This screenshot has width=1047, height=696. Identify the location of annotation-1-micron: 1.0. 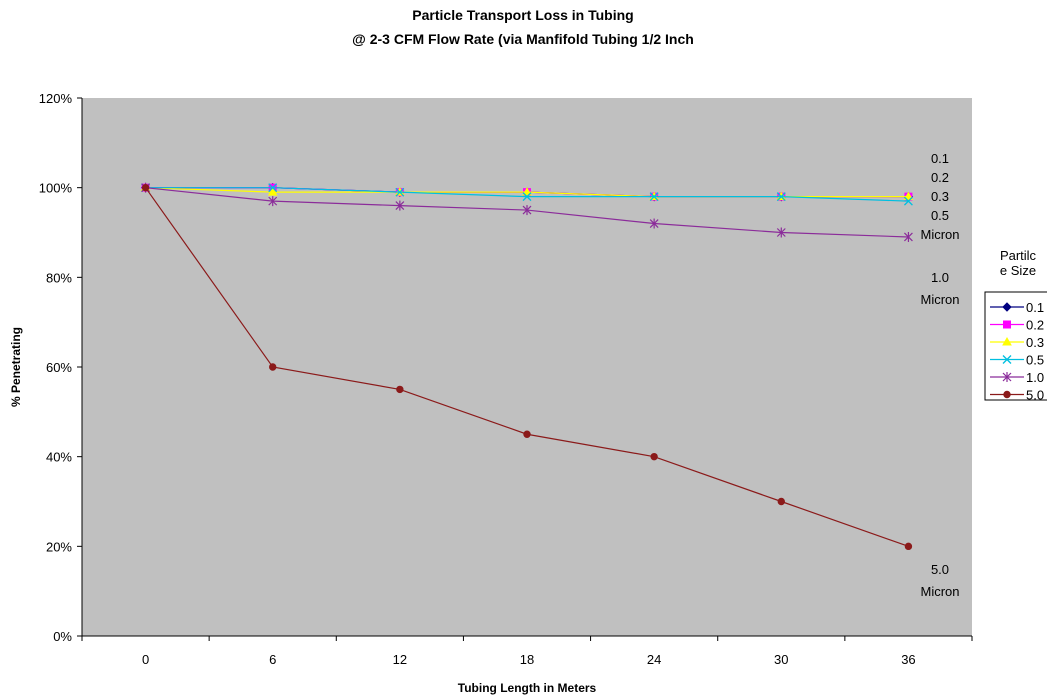
(940, 277).